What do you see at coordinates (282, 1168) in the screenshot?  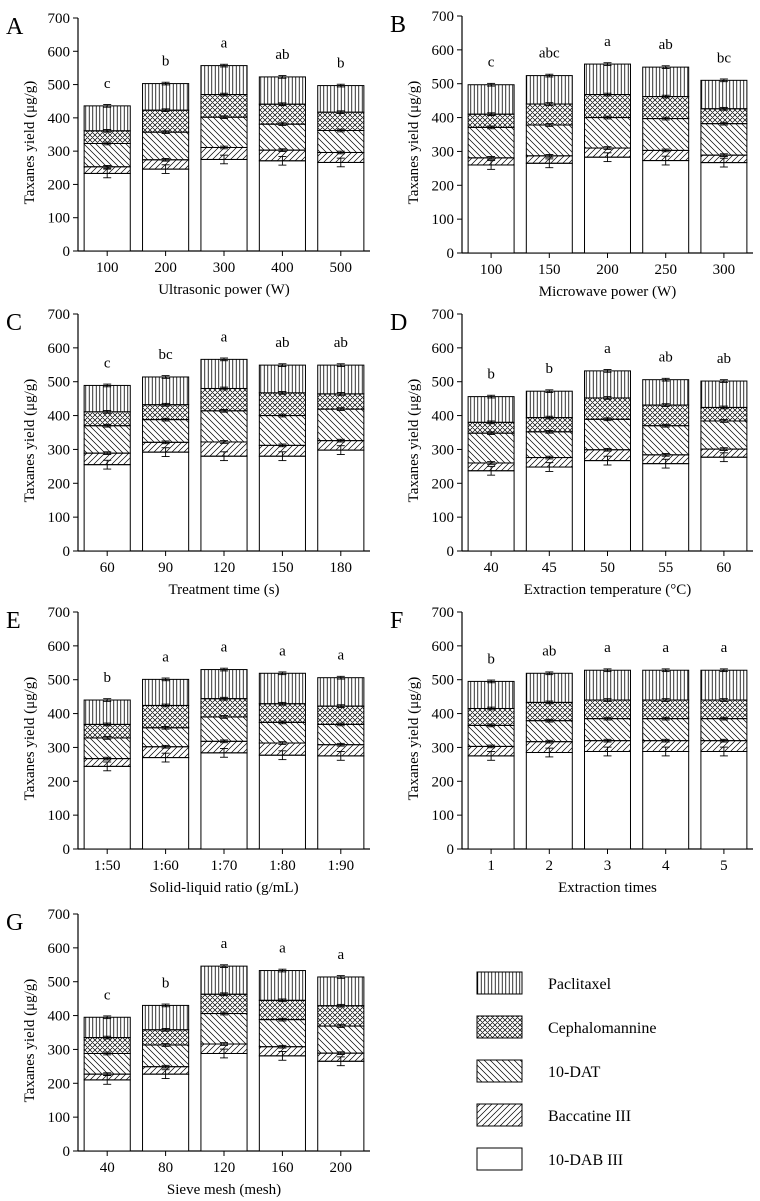 I see `x-tick-label: 160` at bounding box center [282, 1168].